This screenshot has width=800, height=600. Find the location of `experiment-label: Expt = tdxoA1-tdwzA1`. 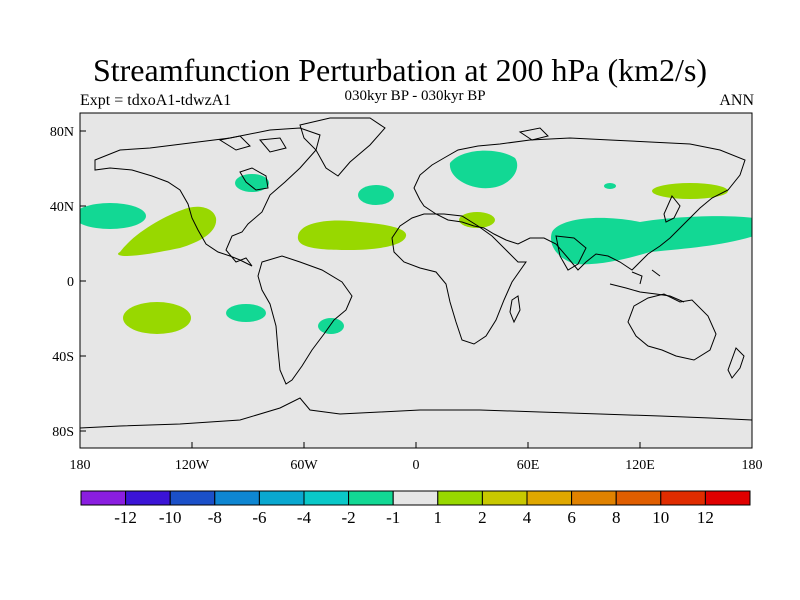

experiment-label: Expt = tdxoA1-tdwzA1 is located at coordinates (156, 100).